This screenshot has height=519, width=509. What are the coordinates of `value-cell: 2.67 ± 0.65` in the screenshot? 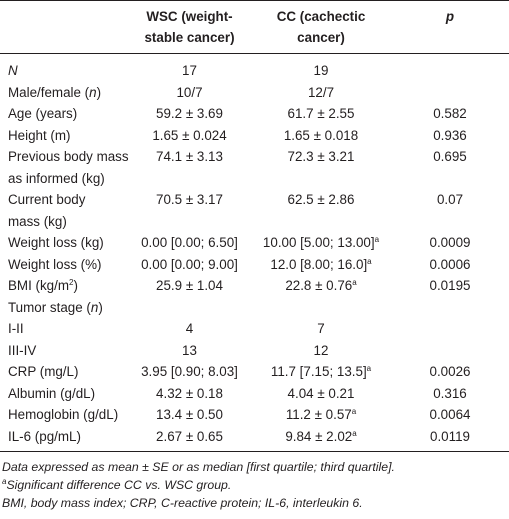 It's located at (189, 438).